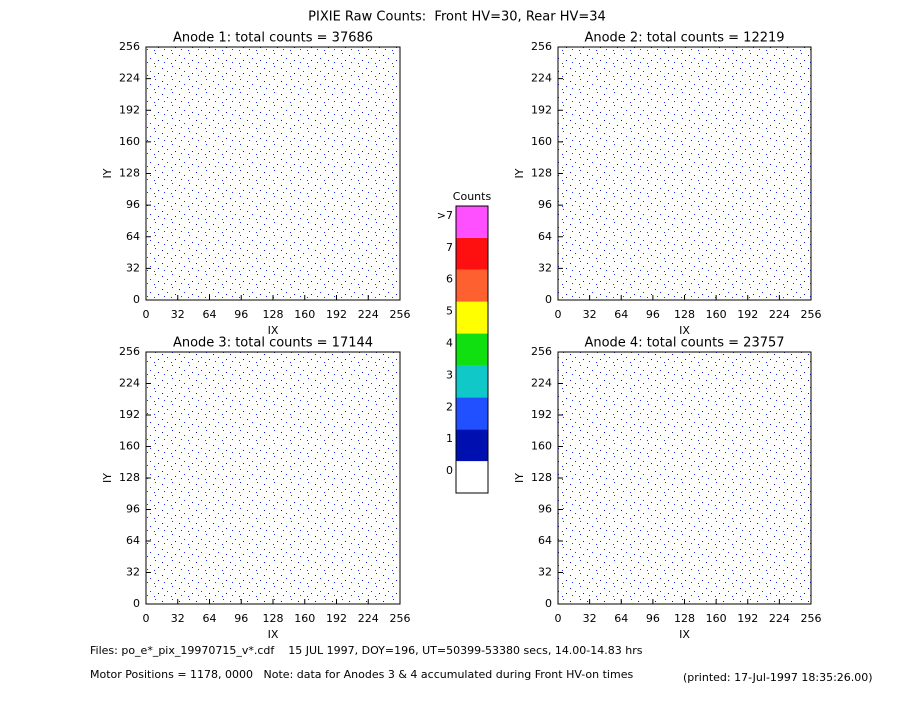  Describe the element at coordinates (449, 247) in the screenshot. I see `colorbar-label: 7` at that location.